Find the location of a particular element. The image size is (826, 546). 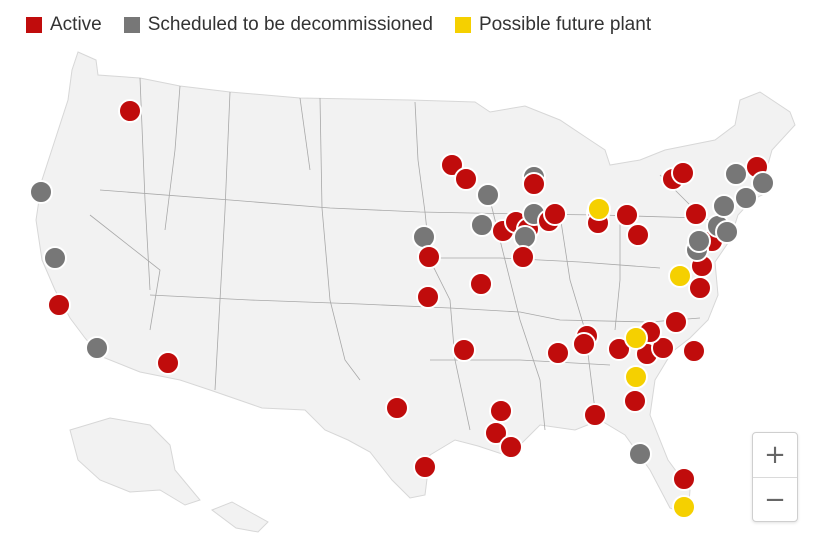

legend-label-future: Possible future plant is located at coordinates (565, 24).